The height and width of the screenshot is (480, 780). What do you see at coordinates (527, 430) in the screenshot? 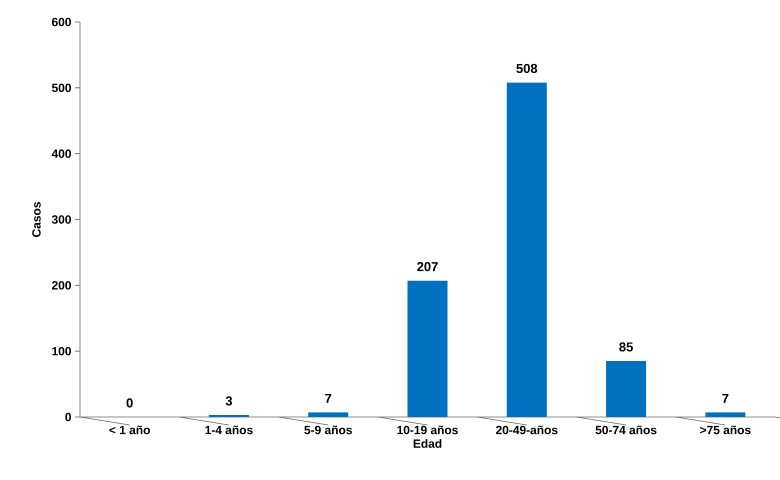
I see `x-tick-label: 20-49-años` at bounding box center [527, 430].